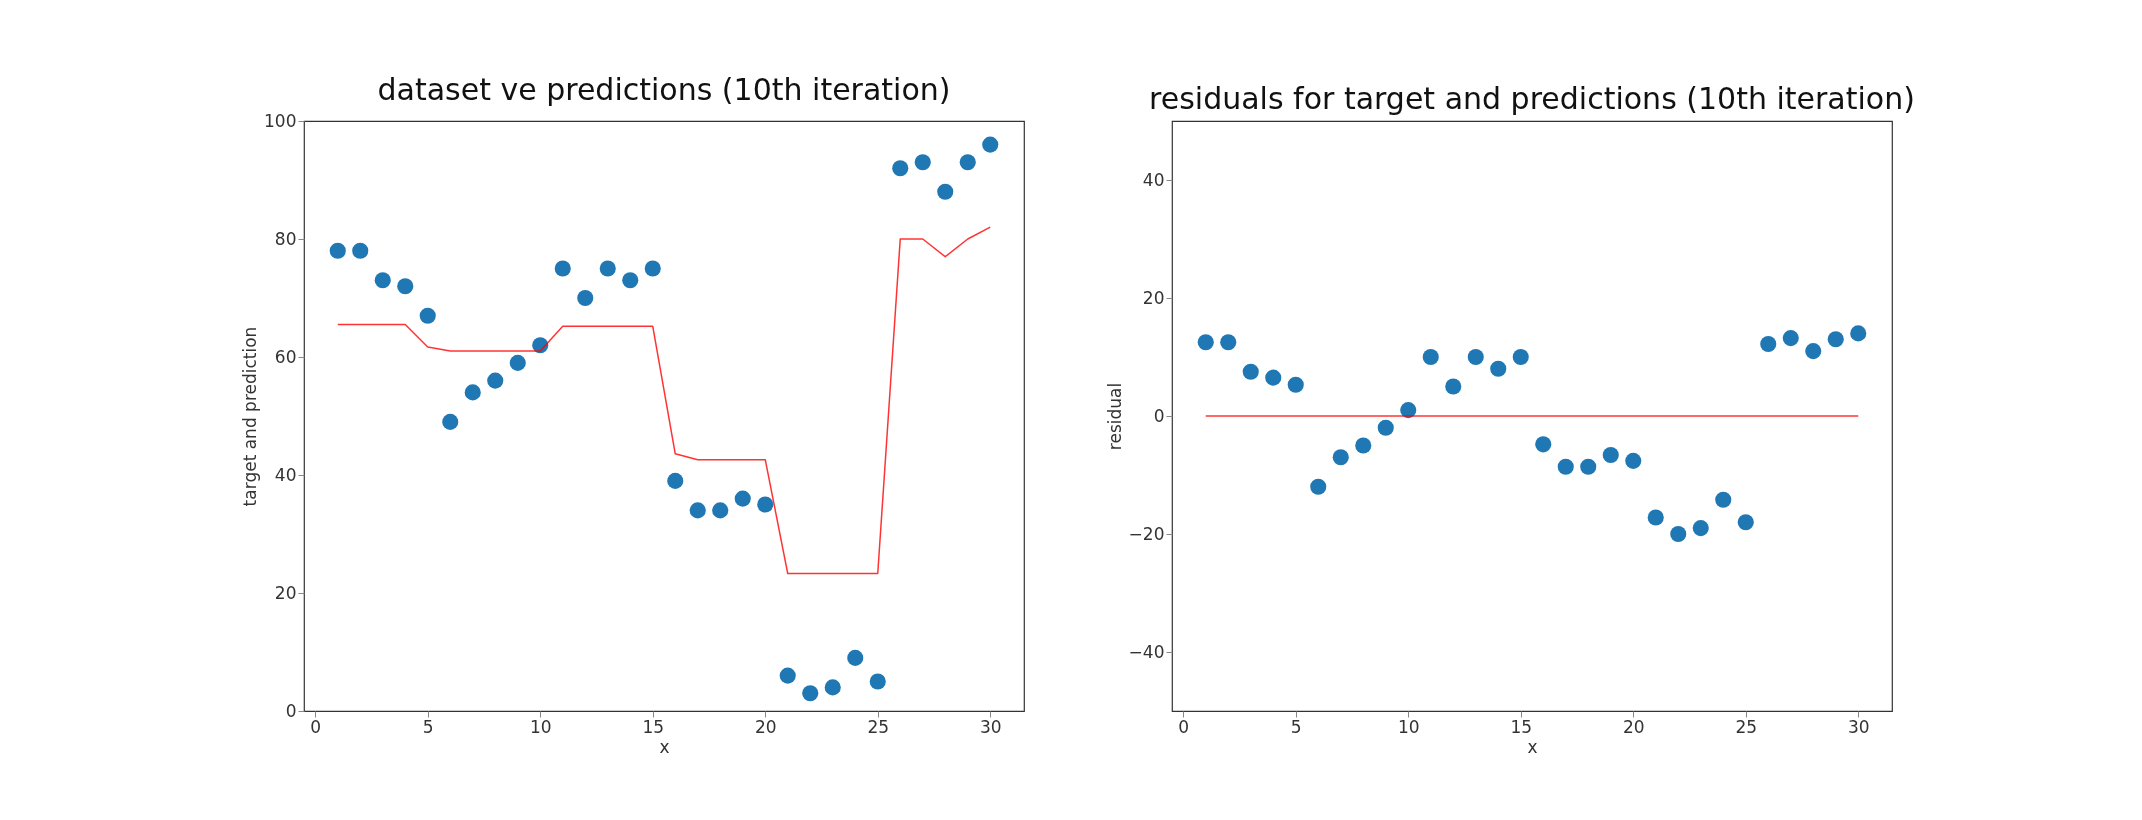 Image resolution: width=2142 pixels, height=820 pixels. I want to click on y-axis-title: residual, so click(1114, 416).